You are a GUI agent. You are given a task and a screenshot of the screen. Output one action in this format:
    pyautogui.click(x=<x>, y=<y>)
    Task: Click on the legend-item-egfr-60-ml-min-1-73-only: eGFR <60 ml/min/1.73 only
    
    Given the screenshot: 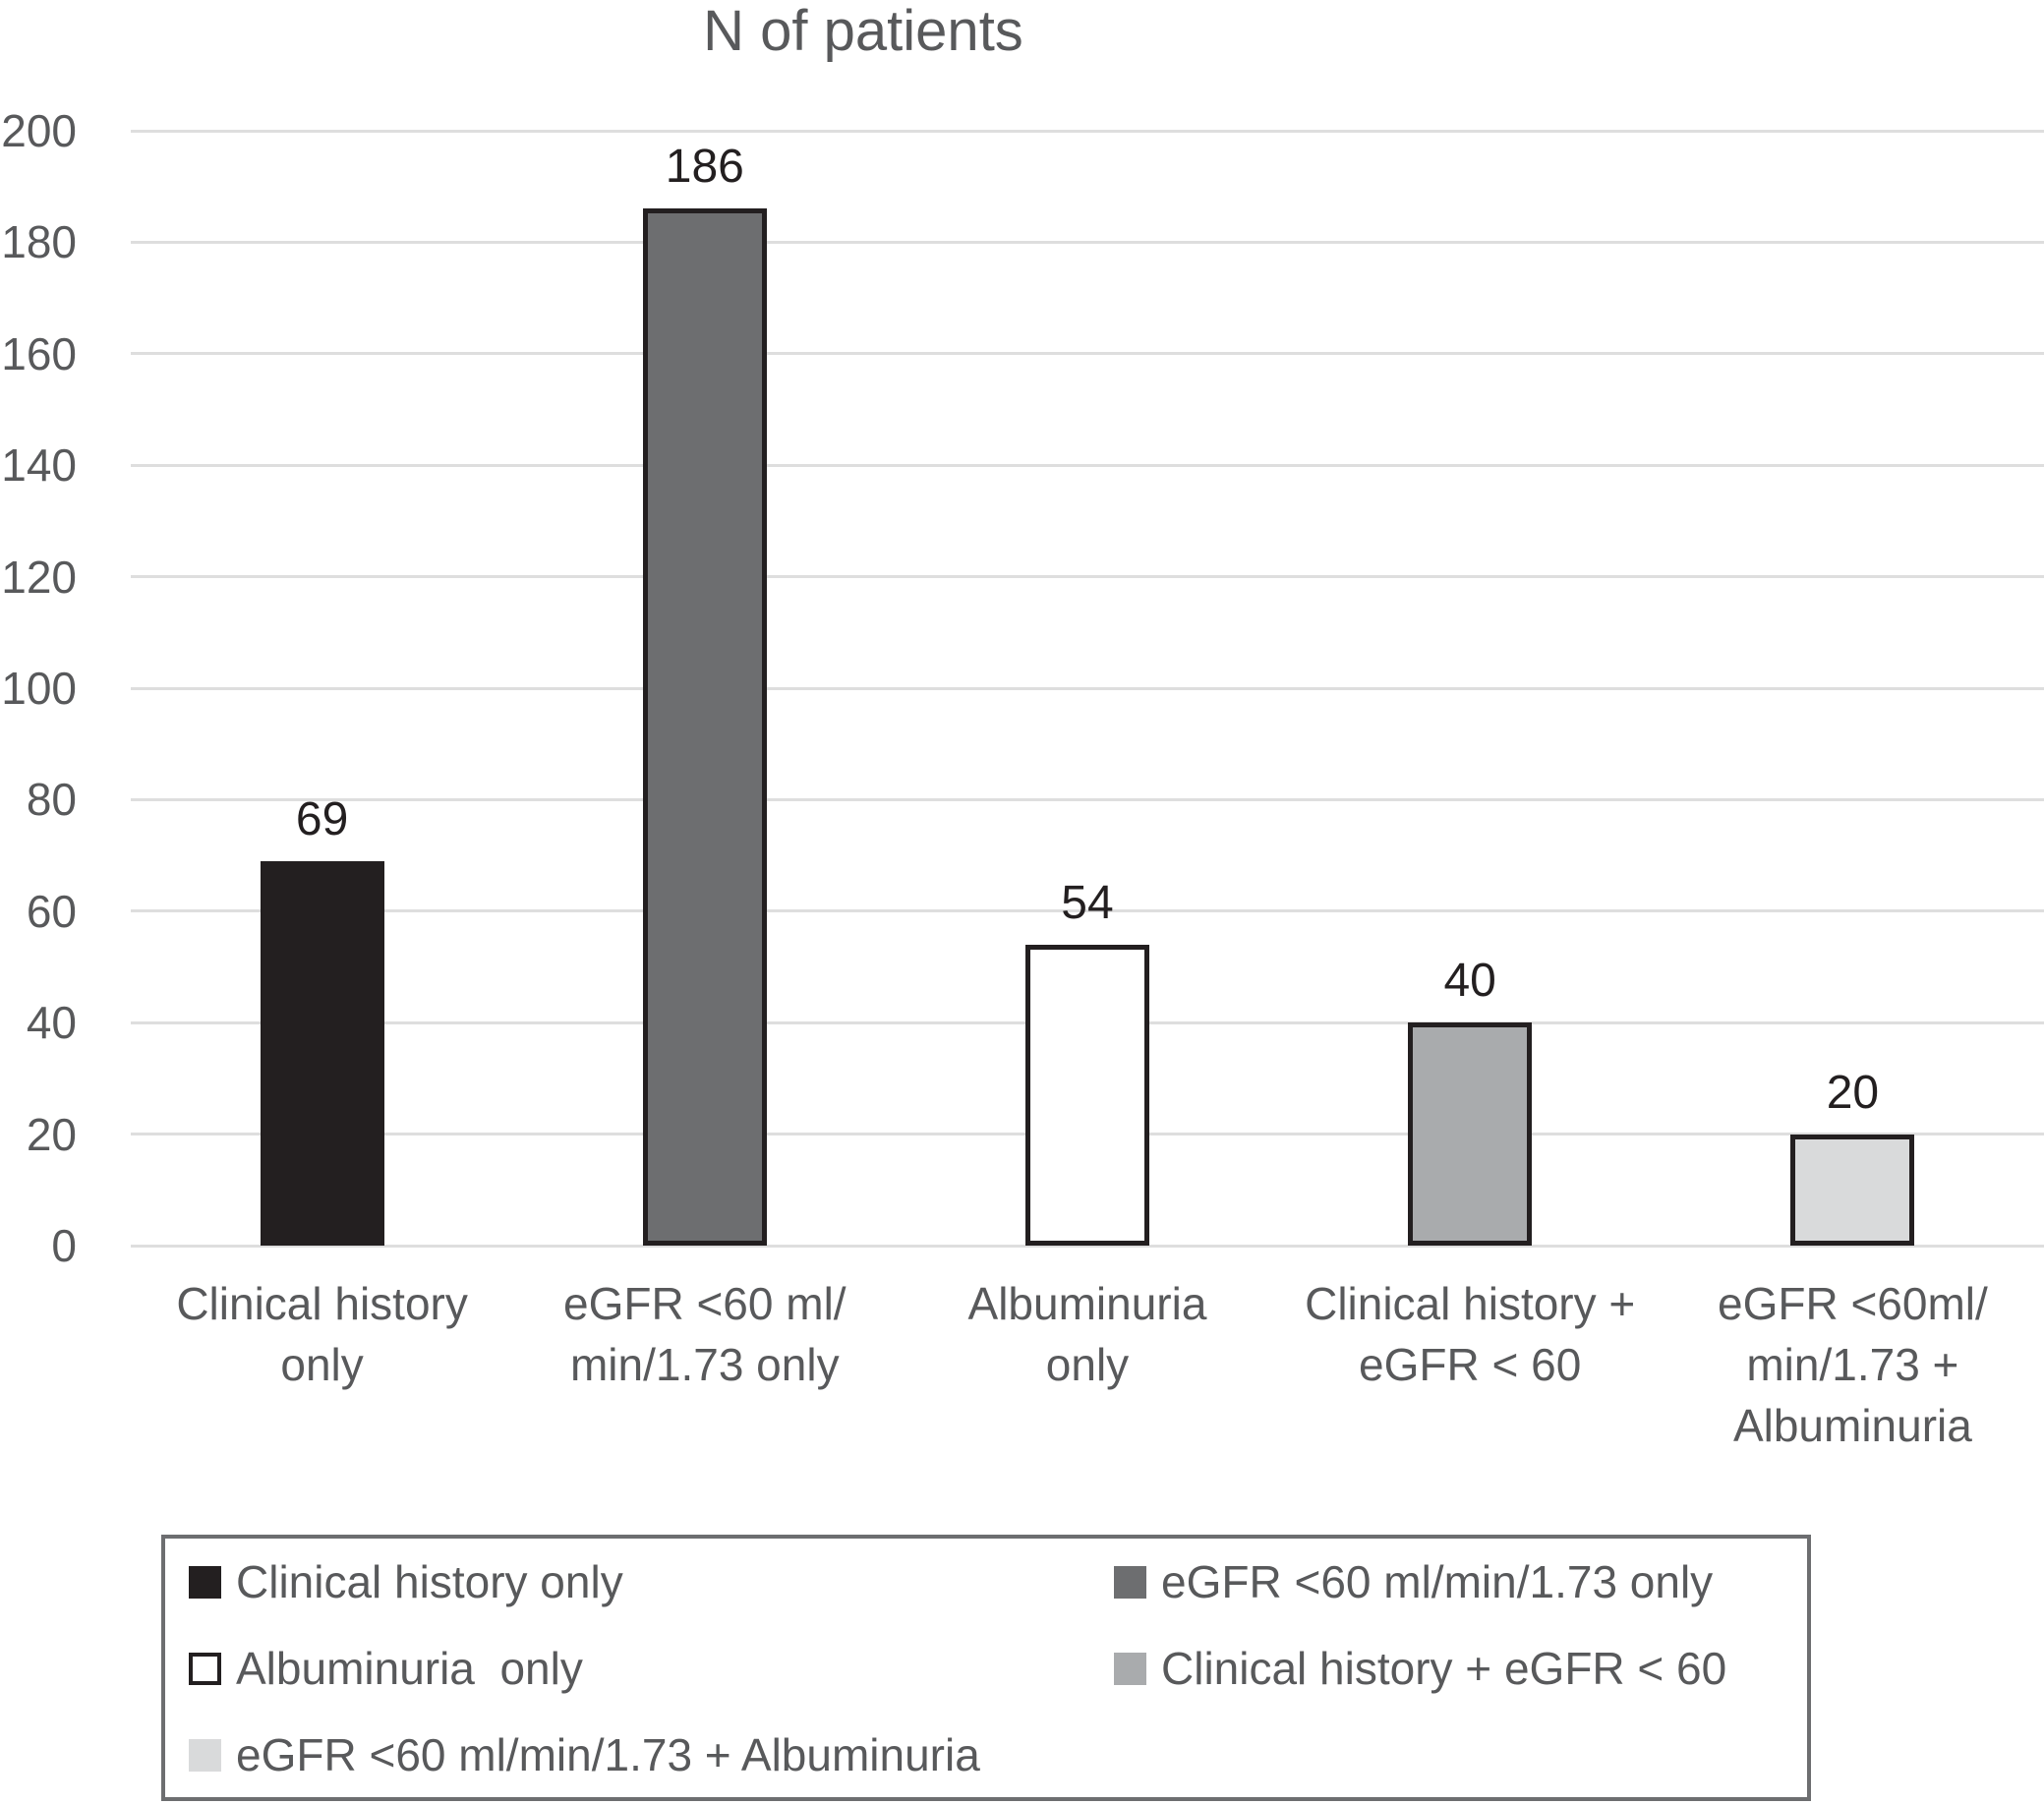 What is the action you would take?
    pyautogui.click(x=1460, y=1581)
    